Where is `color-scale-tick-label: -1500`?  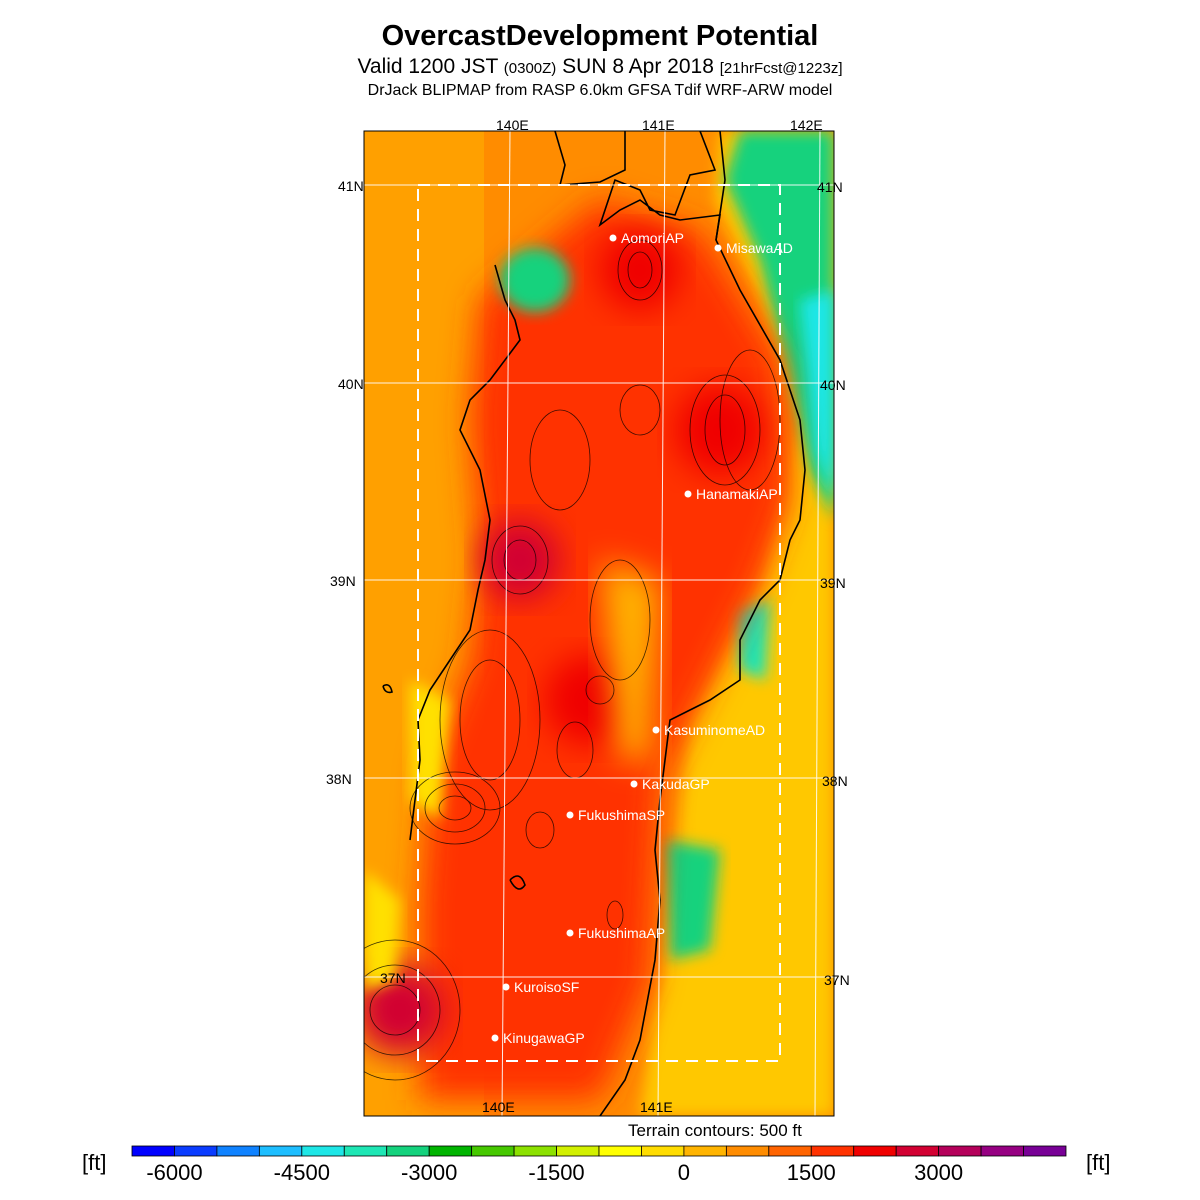 color-scale-tick-label: -1500 is located at coordinates (556, 1172).